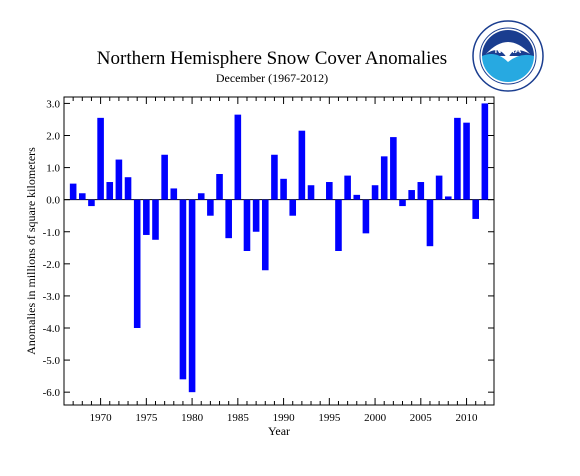 The image size is (580, 476). I want to click on bar-2004, so click(411, 195).